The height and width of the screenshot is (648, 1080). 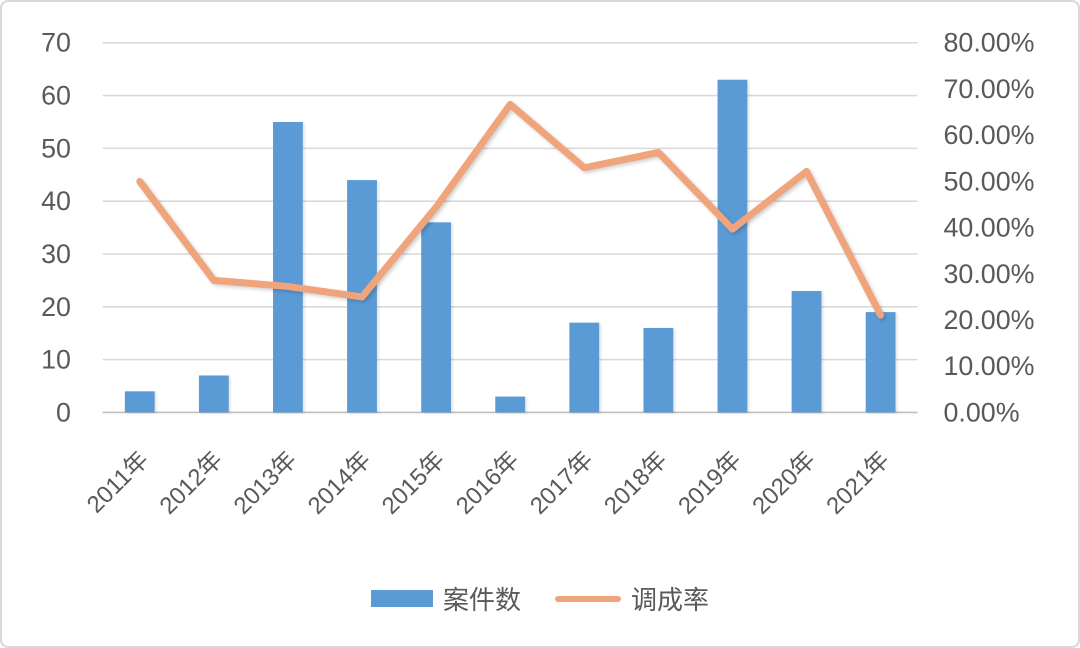 What do you see at coordinates (56, 228) in the screenshot?
I see `left-axis-ticks: 0 10 20 30 40 50 60 70` at bounding box center [56, 228].